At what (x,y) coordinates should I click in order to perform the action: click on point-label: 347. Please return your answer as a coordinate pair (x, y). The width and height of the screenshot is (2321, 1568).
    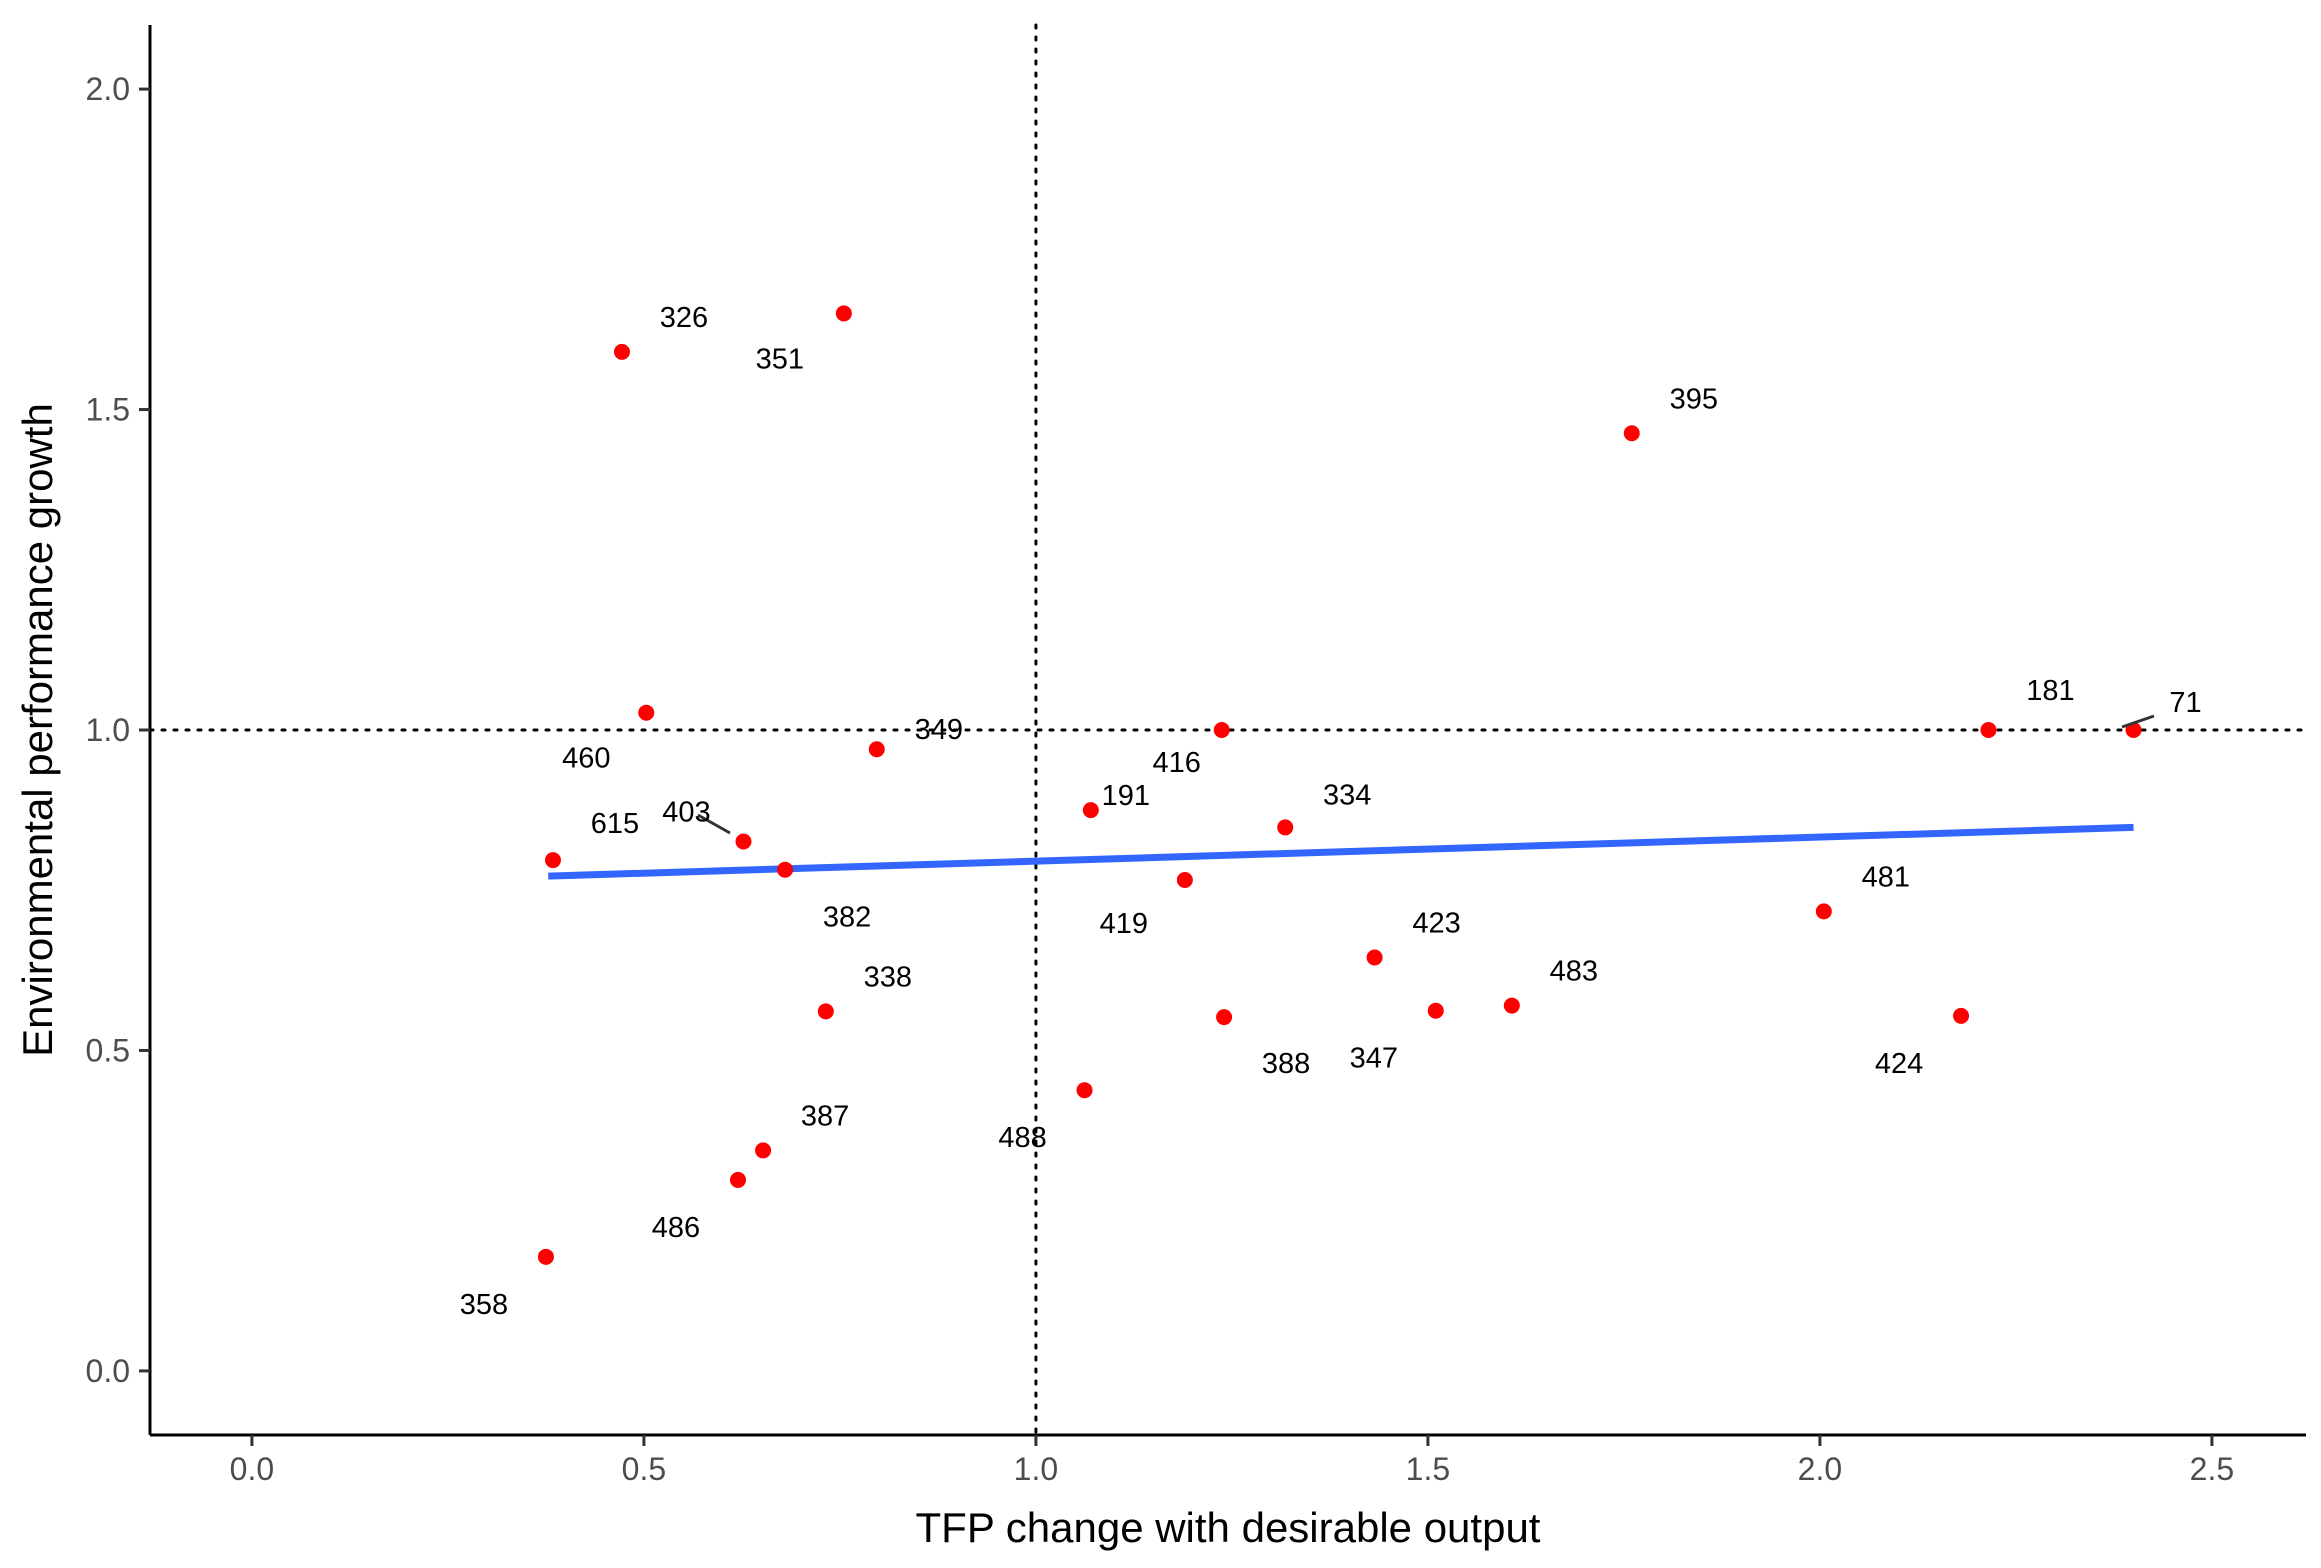
    Looking at the image, I should click on (1374, 1059).